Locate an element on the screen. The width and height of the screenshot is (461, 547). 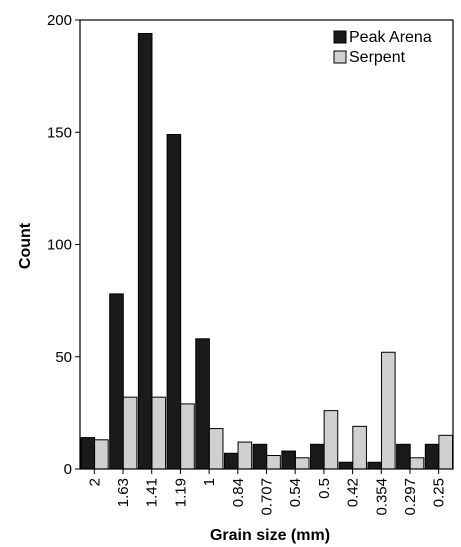
x-tick-label-2: 1.41 is located at coordinates (152, 492).